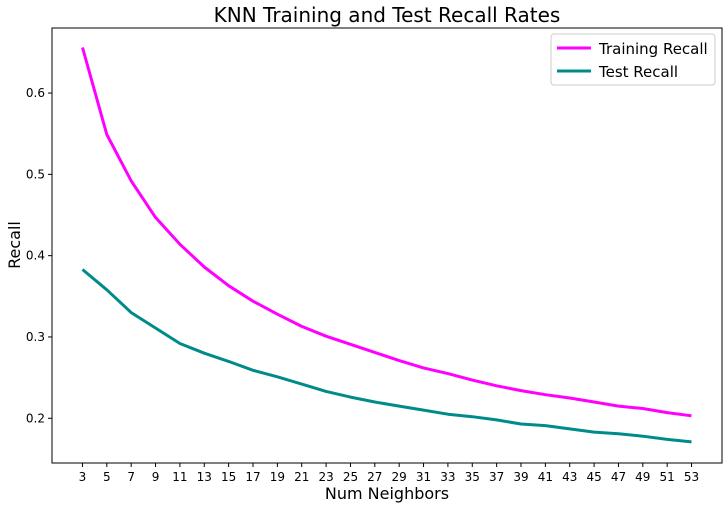 The width and height of the screenshot is (728, 509). Describe the element at coordinates (35, 256) in the screenshot. I see `y-tick-label: 0.4` at that location.